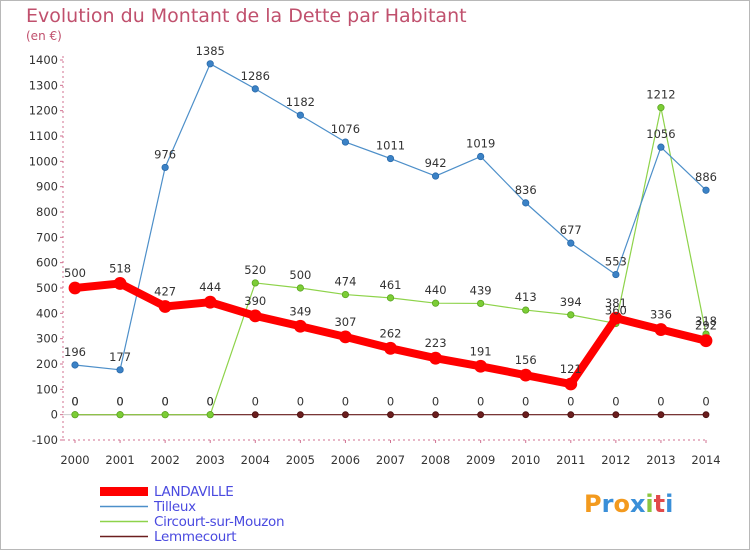  What do you see at coordinates (74, 460) in the screenshot?
I see `x-tick-label: 2000` at bounding box center [74, 460].